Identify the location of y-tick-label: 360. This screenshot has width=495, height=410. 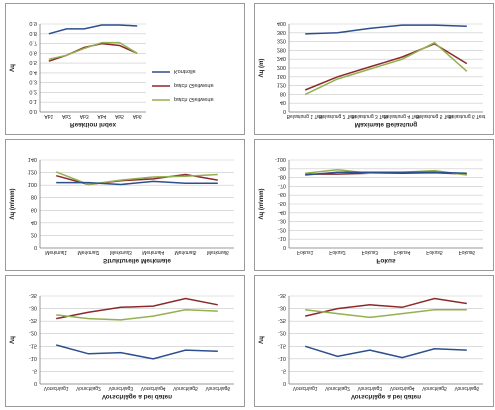
(281, 32).